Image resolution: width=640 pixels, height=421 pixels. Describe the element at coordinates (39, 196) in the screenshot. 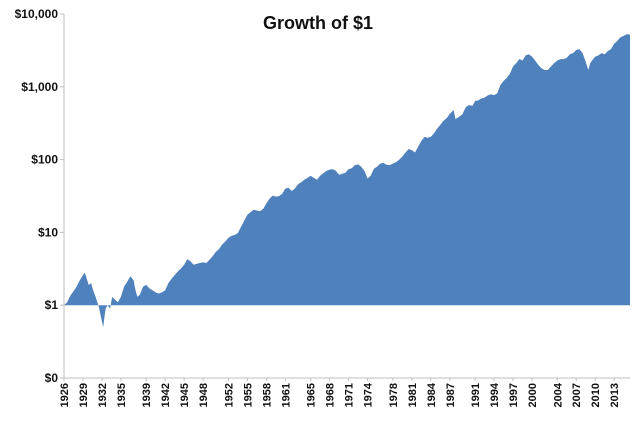

I see `y-tick-labels: $0 $1 $10 $100 $1,000 $10,000` at that location.